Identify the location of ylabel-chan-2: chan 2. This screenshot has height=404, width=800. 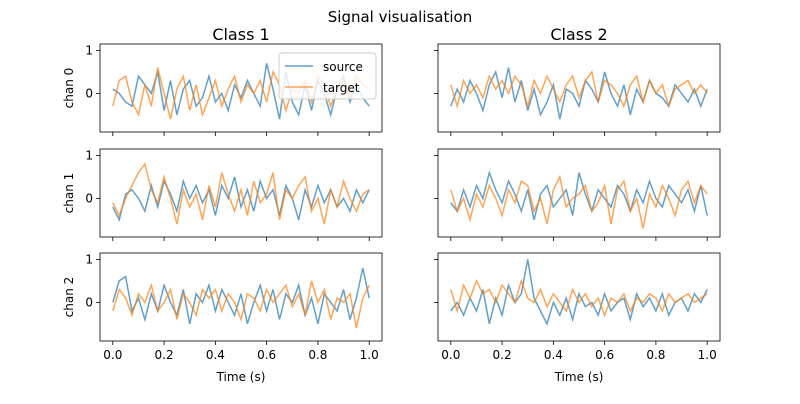
(69, 297).